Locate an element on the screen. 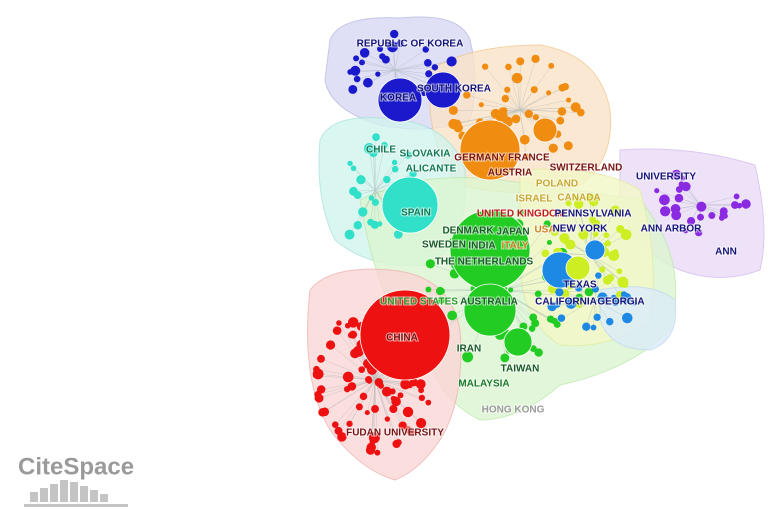  node-label: ITALY is located at coordinates (515, 246).